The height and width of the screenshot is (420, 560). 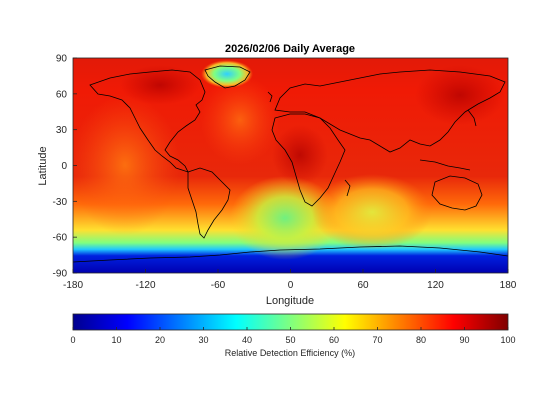 I want to click on colorbar-tick-label: 80, so click(x=421, y=340).